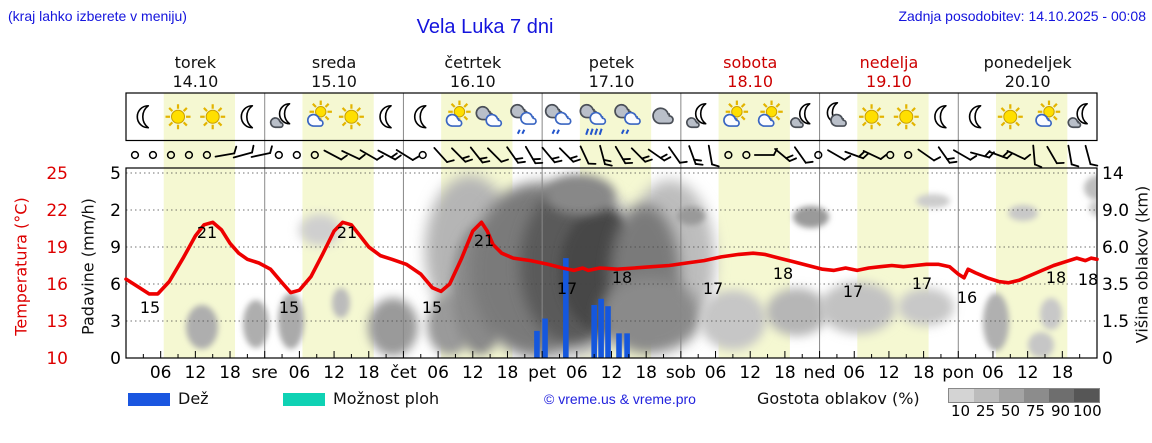 Image resolution: width=1152 pixels, height=443 pixels. Describe the element at coordinates (612, 81) in the screenshot. I see `day-header-date: 17.10` at that location.